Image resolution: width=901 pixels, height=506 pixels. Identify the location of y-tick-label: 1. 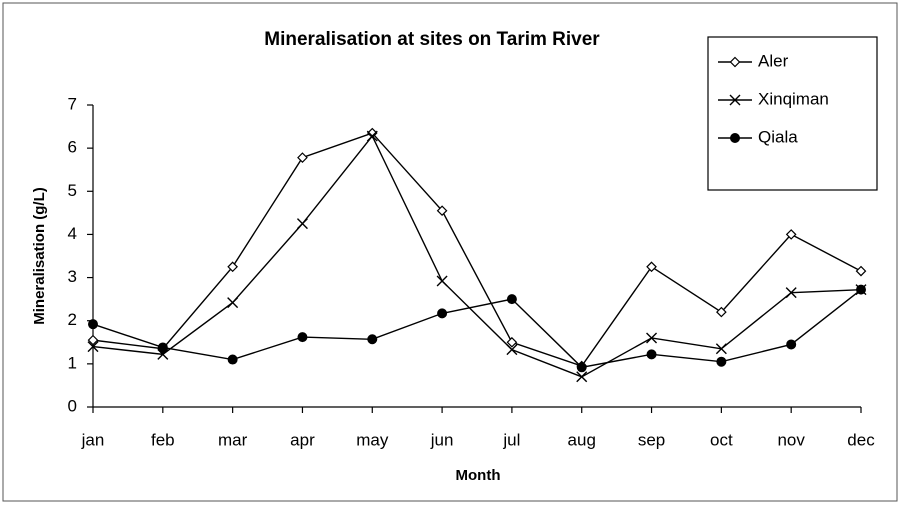
(72, 362).